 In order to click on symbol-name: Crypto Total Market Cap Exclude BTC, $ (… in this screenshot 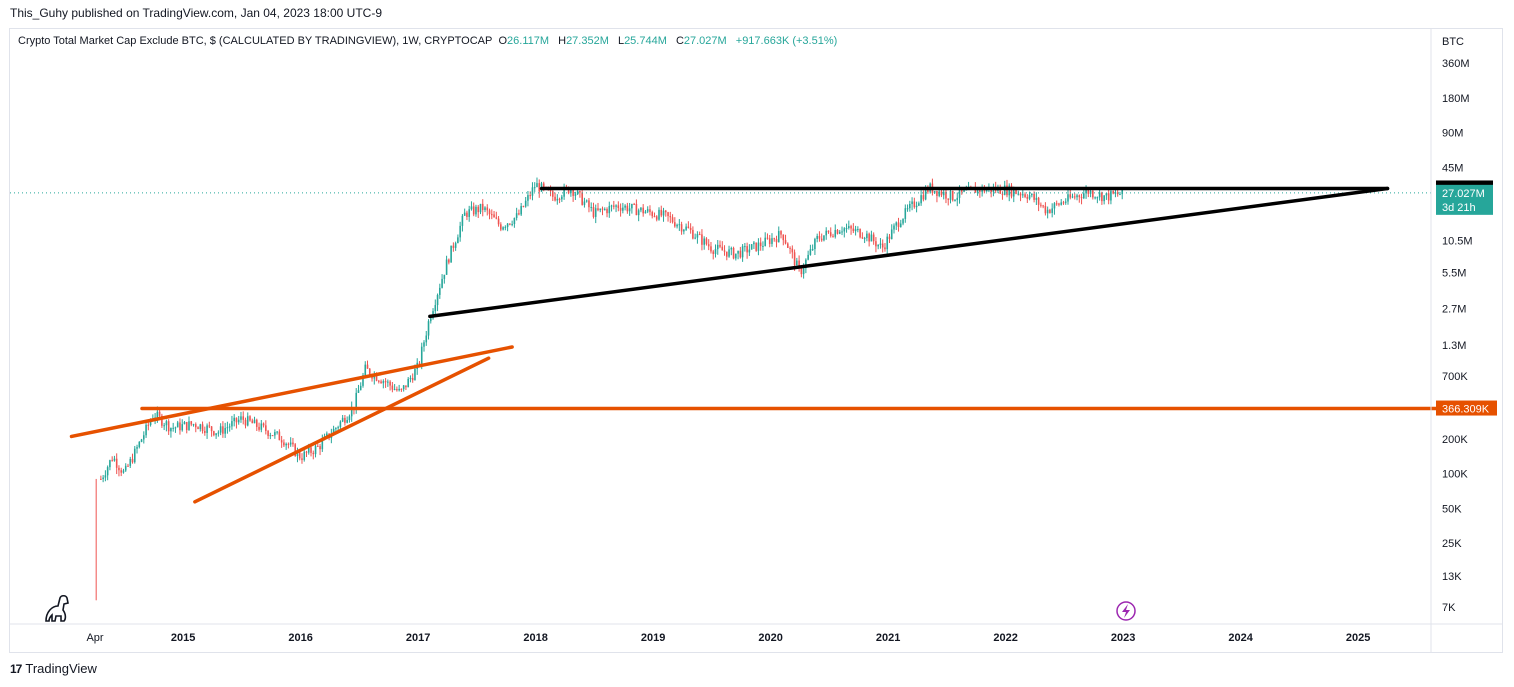, I will do `click(255, 41)`.